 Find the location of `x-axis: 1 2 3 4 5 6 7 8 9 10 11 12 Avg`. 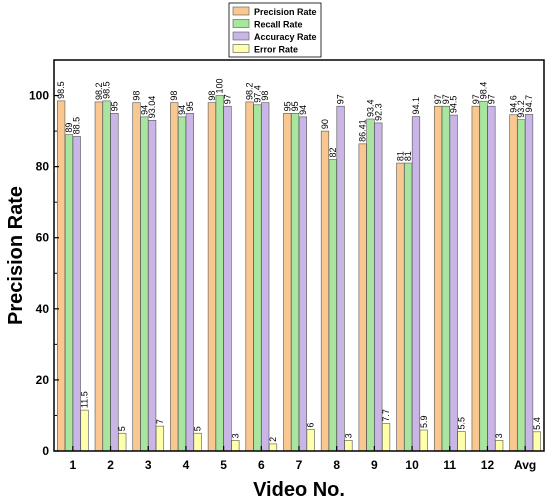

x-axis: 1 2 3 4 5 6 7 8 9 10 11 12 Avg is located at coordinates (303, 459).